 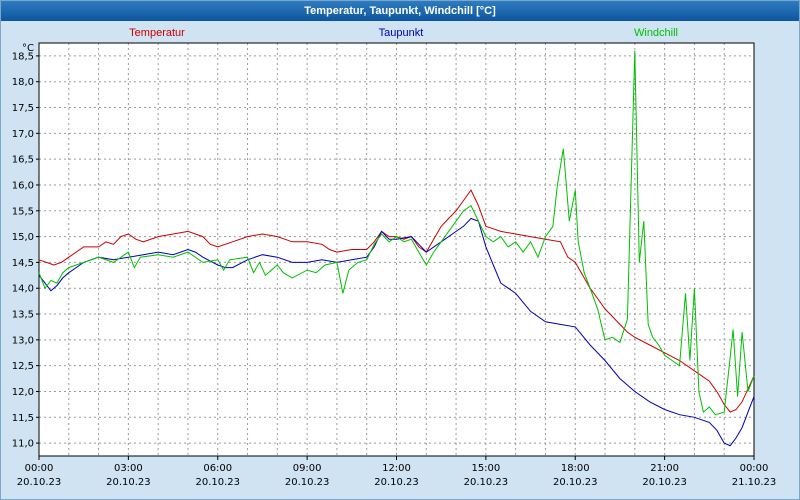 What do you see at coordinates (23, 392) in the screenshot?
I see `y-tick-label: 12,0` at bounding box center [23, 392].